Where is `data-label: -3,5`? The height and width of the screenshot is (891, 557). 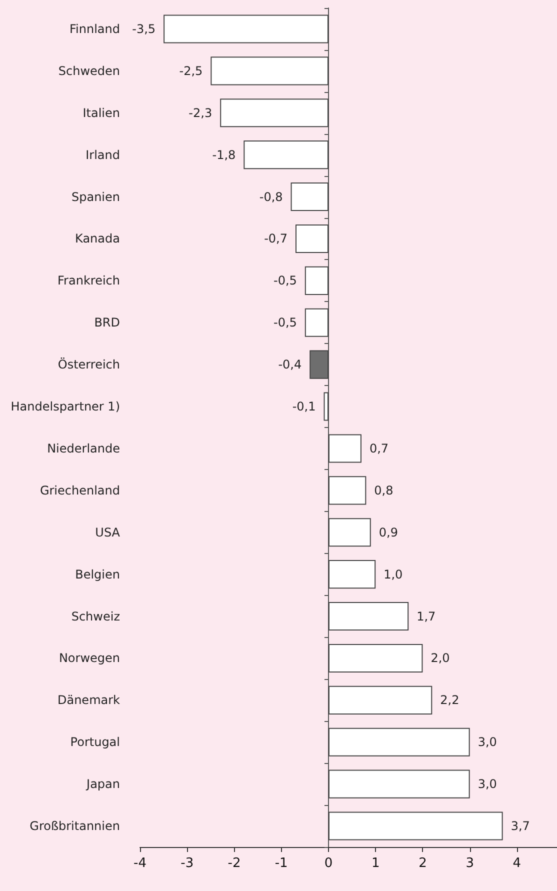 data-label: -3,5 is located at coordinates (144, 29).